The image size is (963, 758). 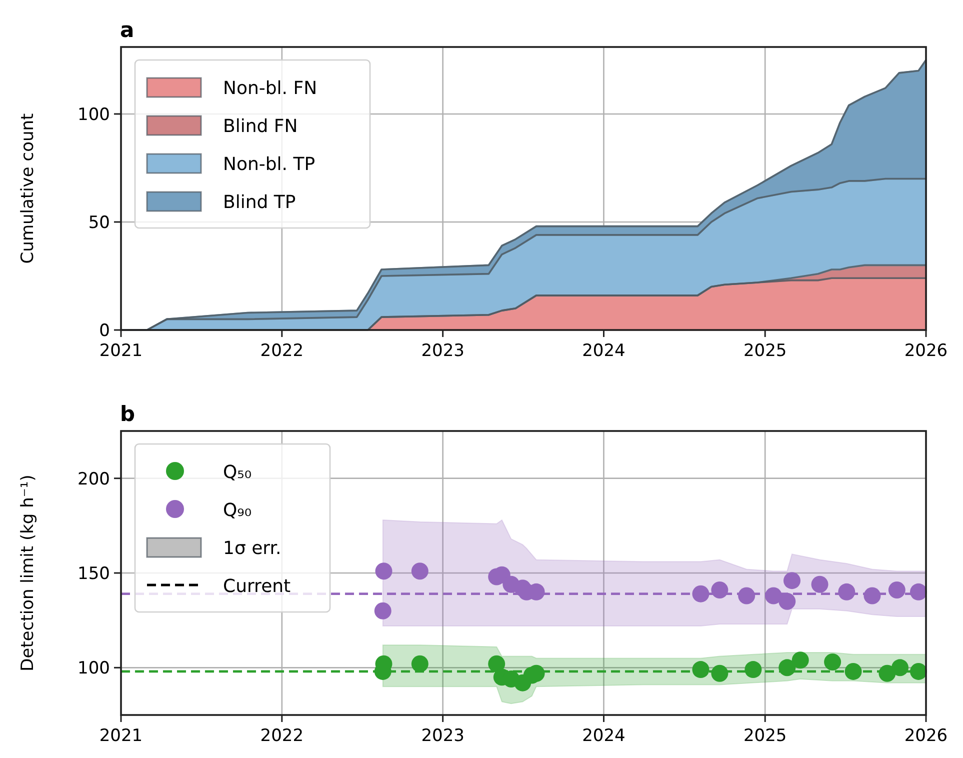 What do you see at coordinates (259, 202) in the screenshot?
I see `legend-label: Blind TP` at bounding box center [259, 202].